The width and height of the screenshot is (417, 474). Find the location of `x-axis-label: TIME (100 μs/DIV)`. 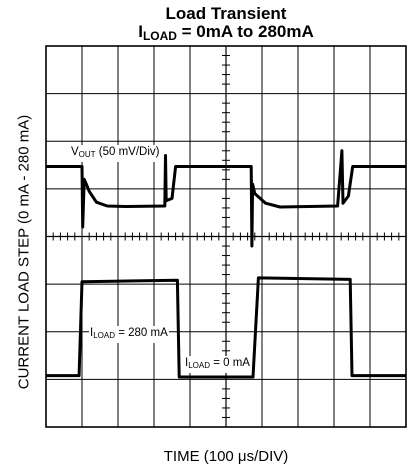

x-axis-label: TIME (100 μs/DIV) is located at coordinates (226, 456).